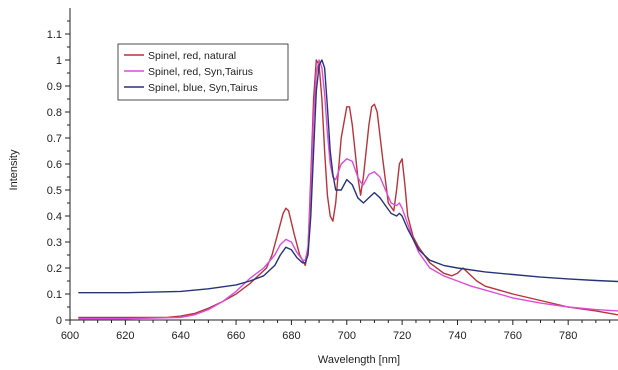 The height and width of the screenshot is (370, 618). I want to click on y-tick-label: 0, so click(59, 321).